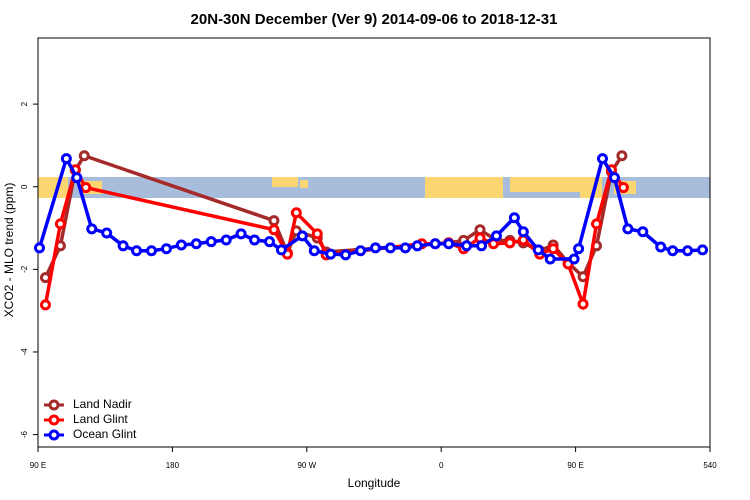 The width and height of the screenshot is (750, 500). What do you see at coordinates (24, 186) in the screenshot?
I see `y-tick-label: 0` at bounding box center [24, 186].